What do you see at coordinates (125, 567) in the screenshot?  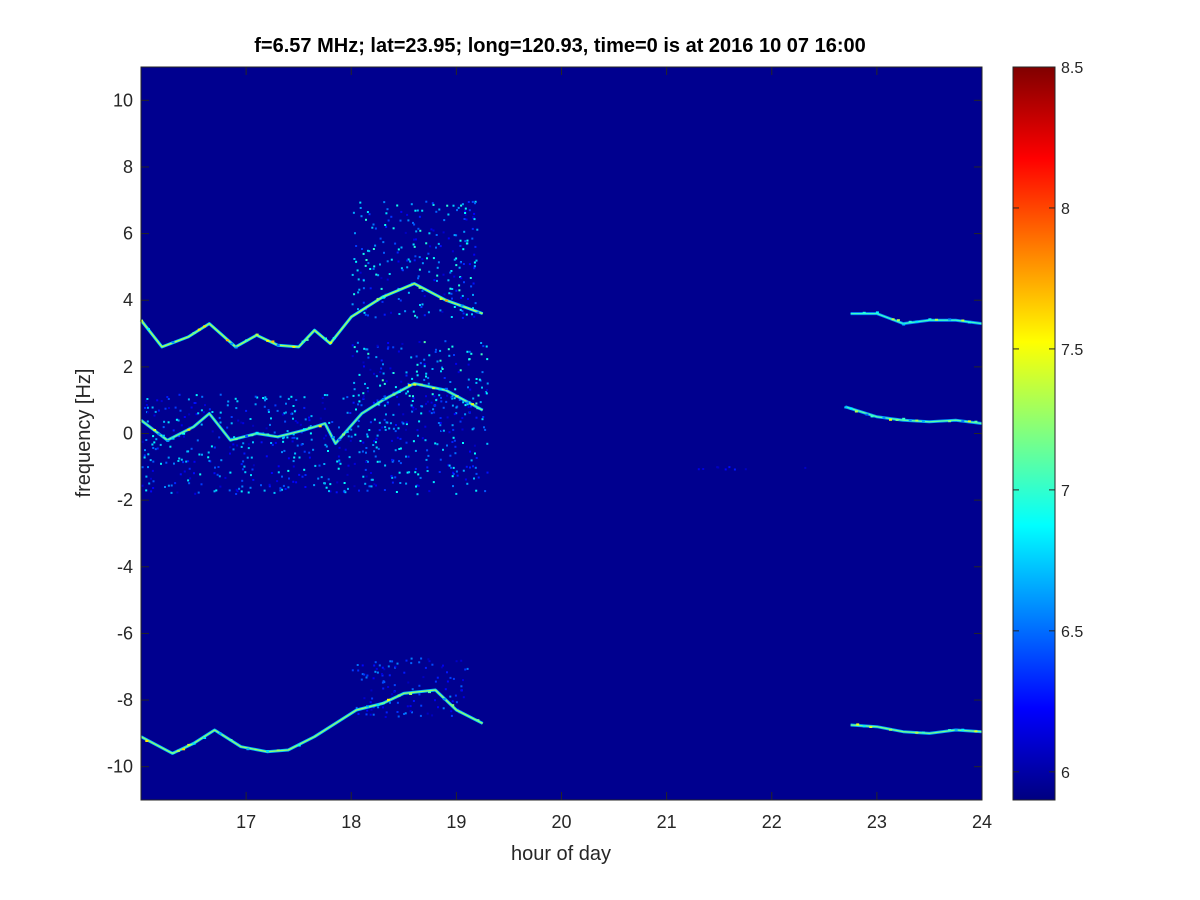 I see `y-tick-label: -4` at bounding box center [125, 567].